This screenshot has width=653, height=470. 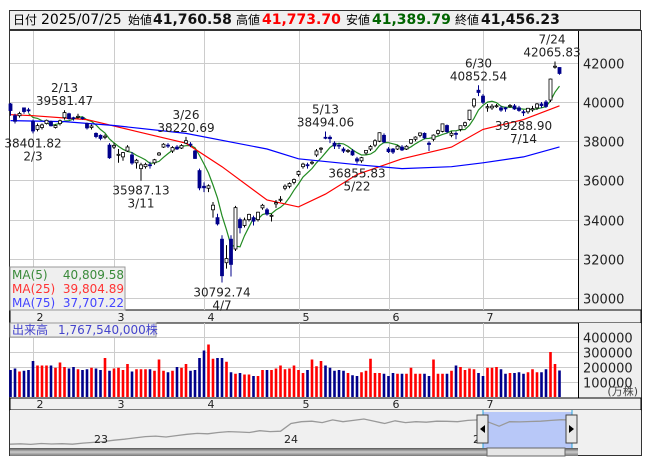 I want to click on high-value: 41,773.70, so click(x=301, y=20).